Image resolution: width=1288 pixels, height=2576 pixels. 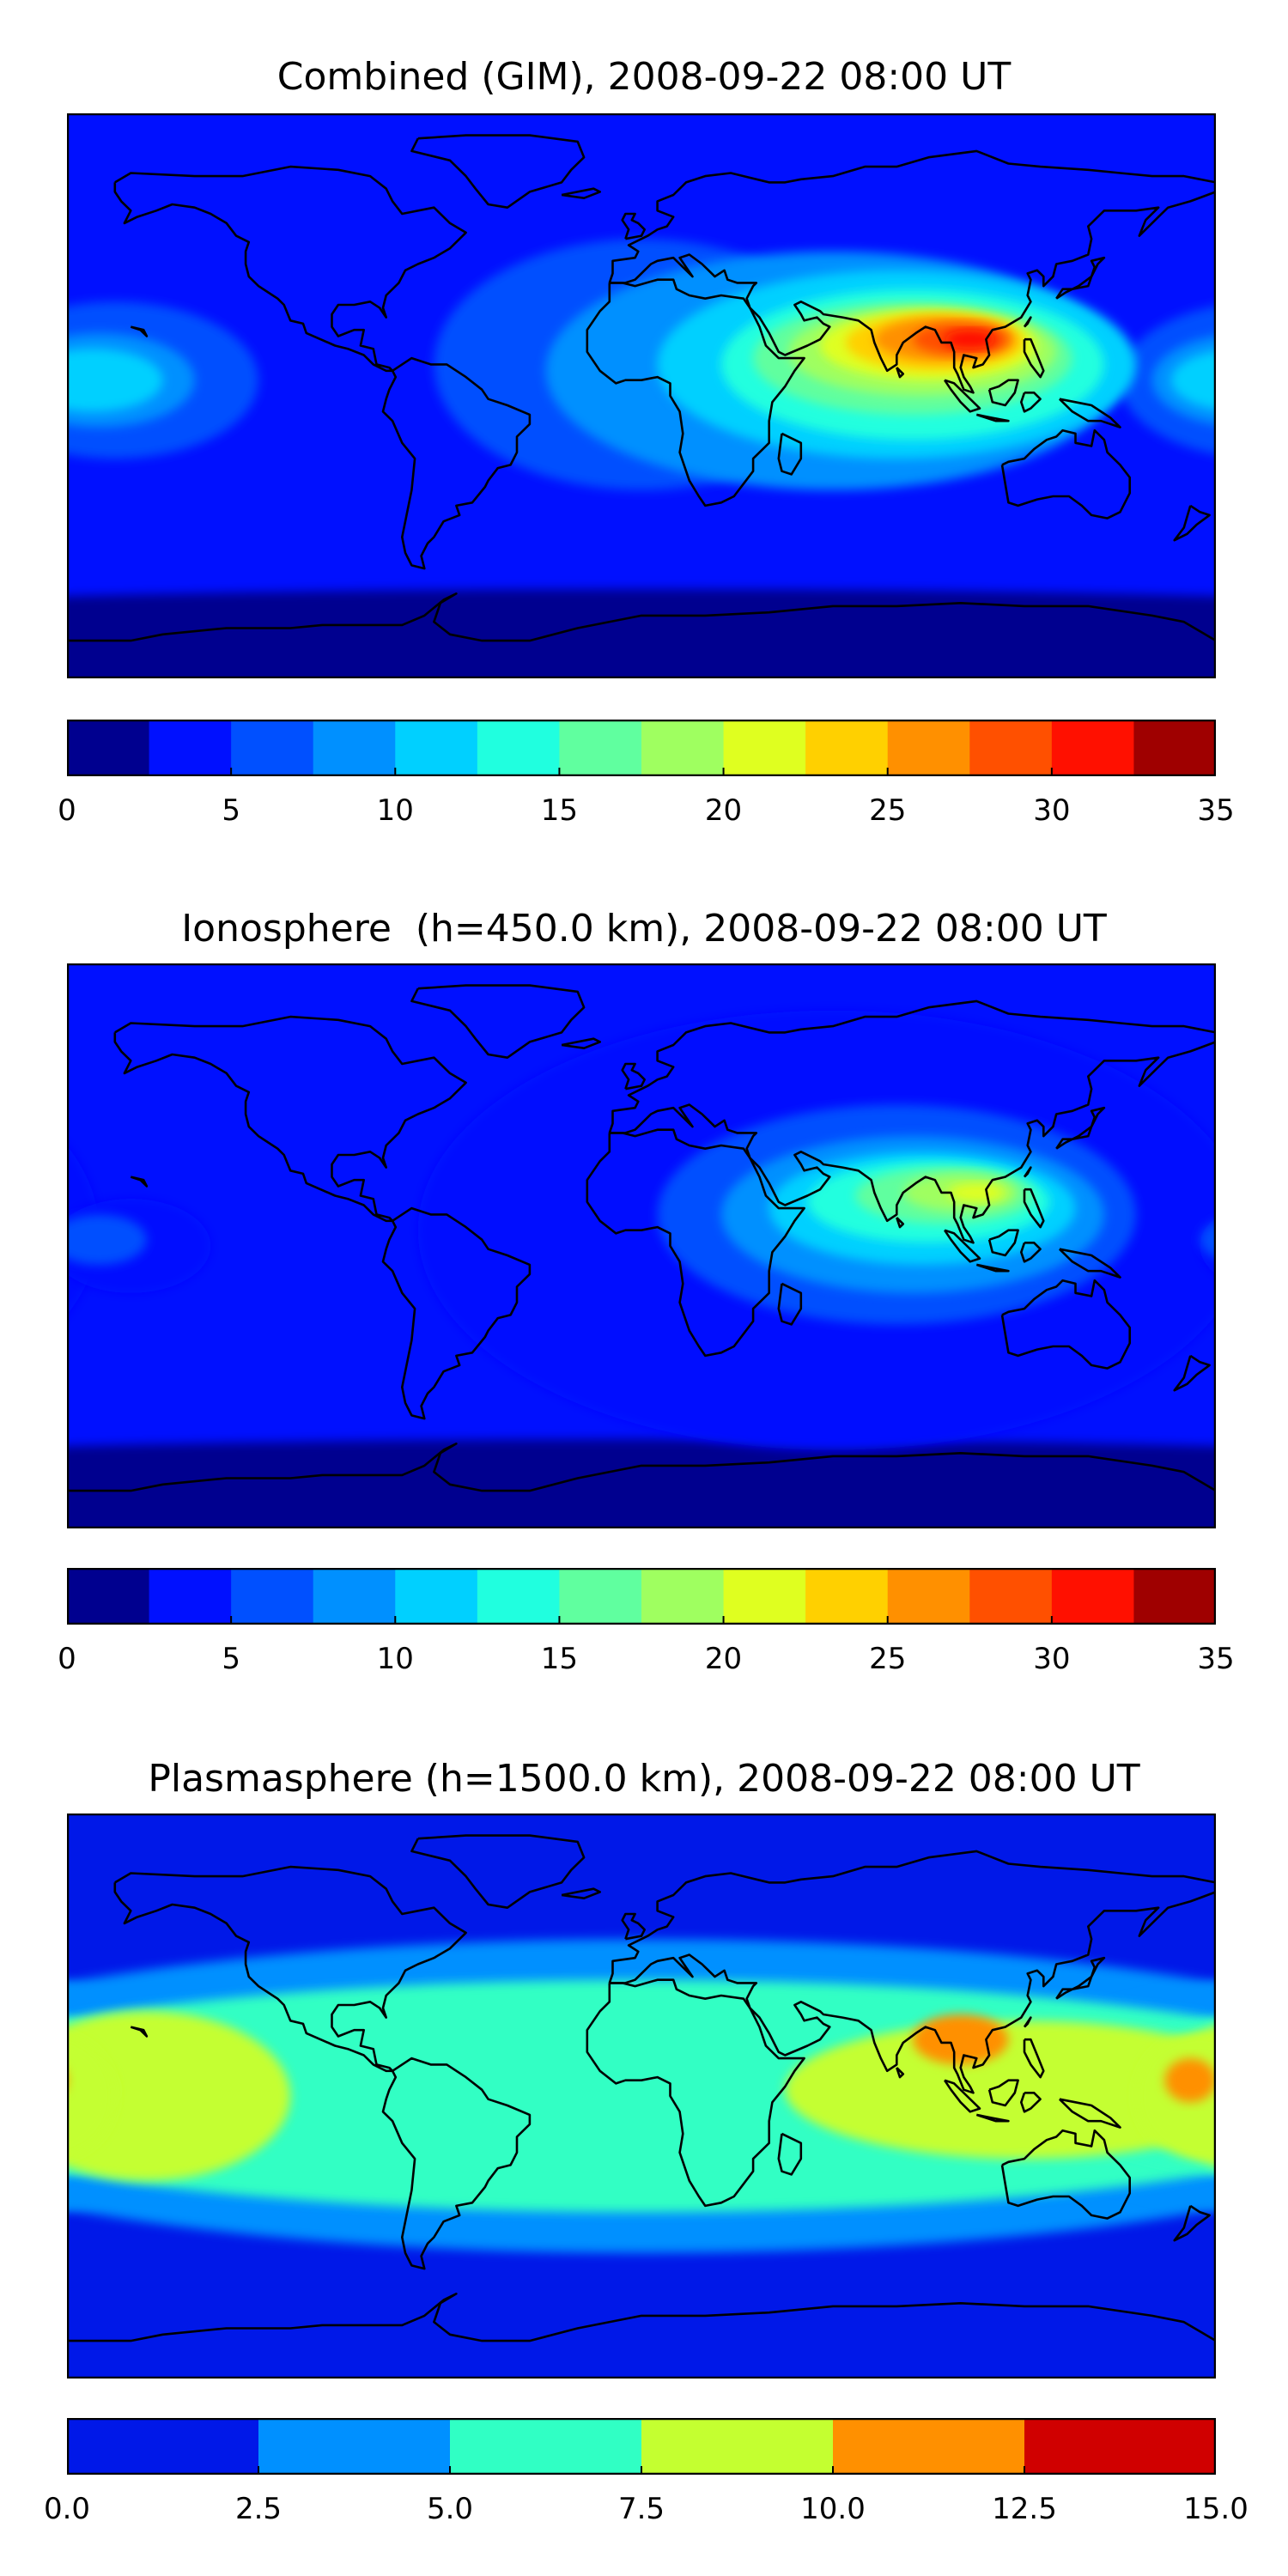 I want to click on colorbar-tick-label: 25, so click(x=888, y=810).